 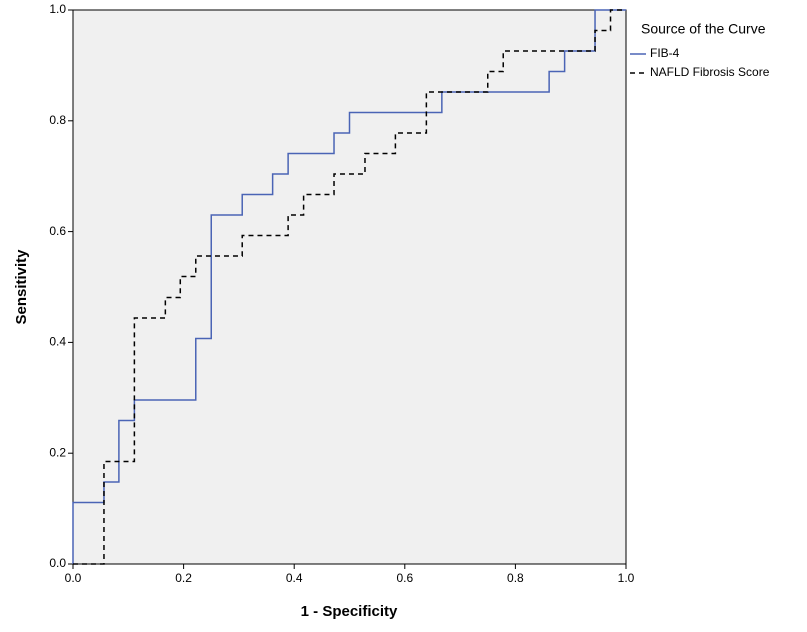 I want to click on y-tick-label: 0.2, so click(x=57, y=452).